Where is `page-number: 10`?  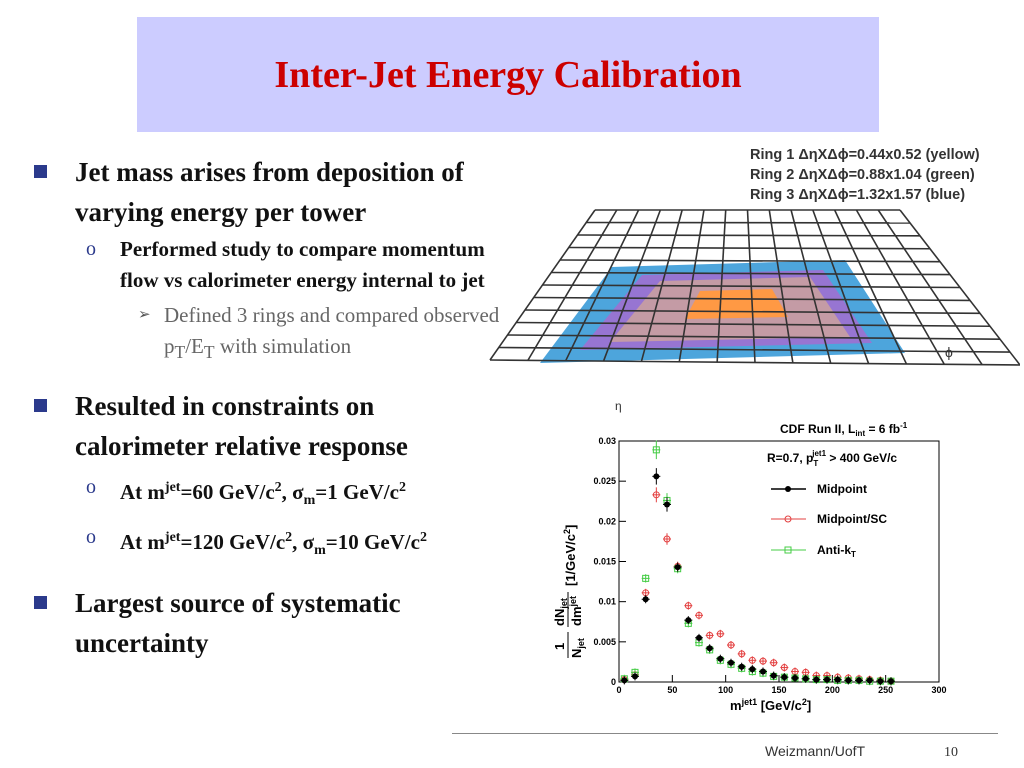
page-number: 10 is located at coordinates (951, 752).